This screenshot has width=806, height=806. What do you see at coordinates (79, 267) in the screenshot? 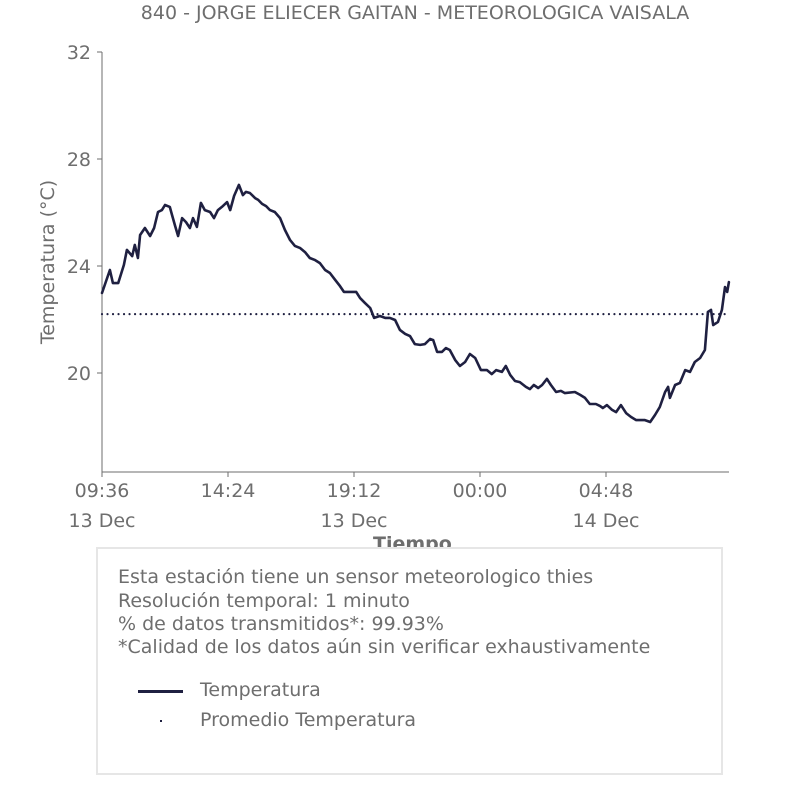
I see `y-tick-label: 24` at bounding box center [79, 267].